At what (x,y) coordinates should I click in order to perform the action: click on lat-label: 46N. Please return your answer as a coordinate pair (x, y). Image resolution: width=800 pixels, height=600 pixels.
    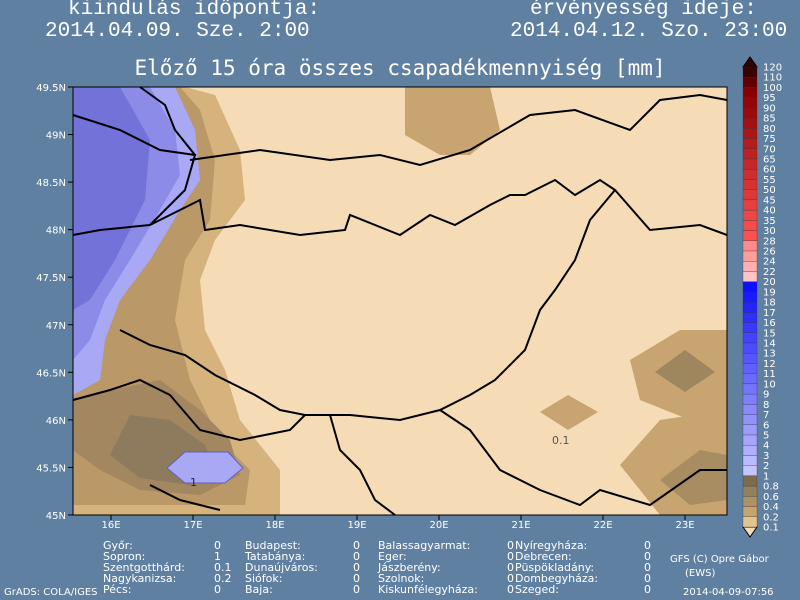
    Looking at the image, I should click on (56, 421).